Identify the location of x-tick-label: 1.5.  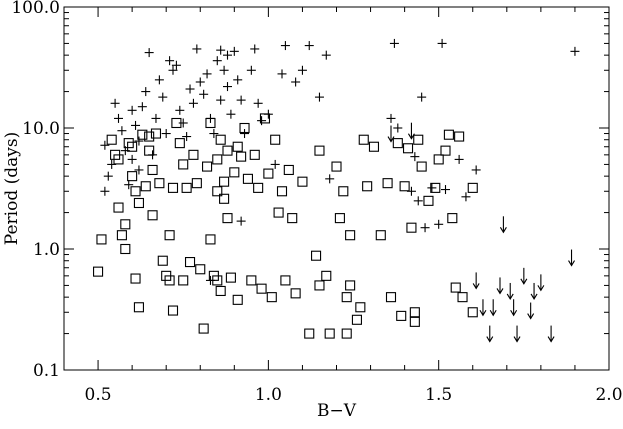
(438, 395).